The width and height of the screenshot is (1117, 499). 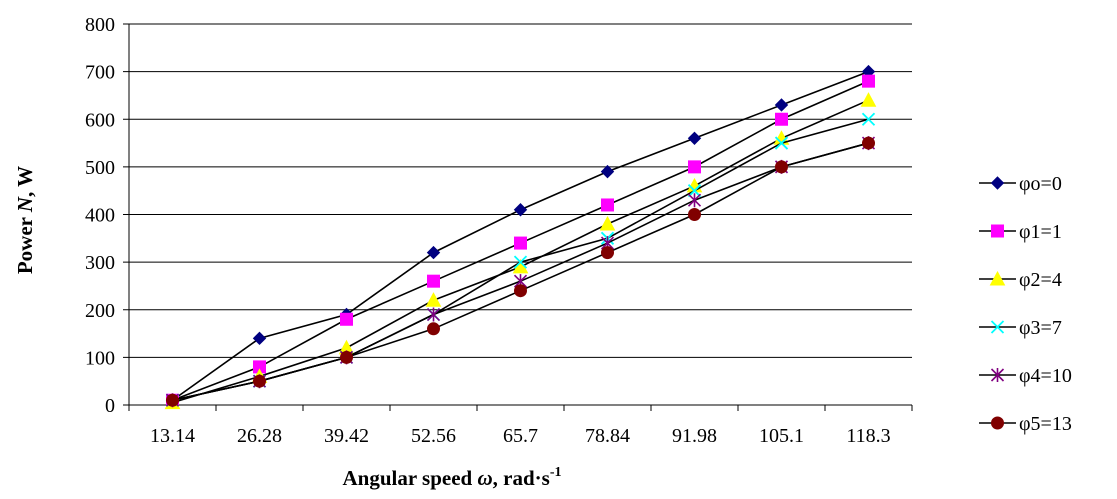 I want to click on y-tick-label: 0, so click(x=110, y=406).